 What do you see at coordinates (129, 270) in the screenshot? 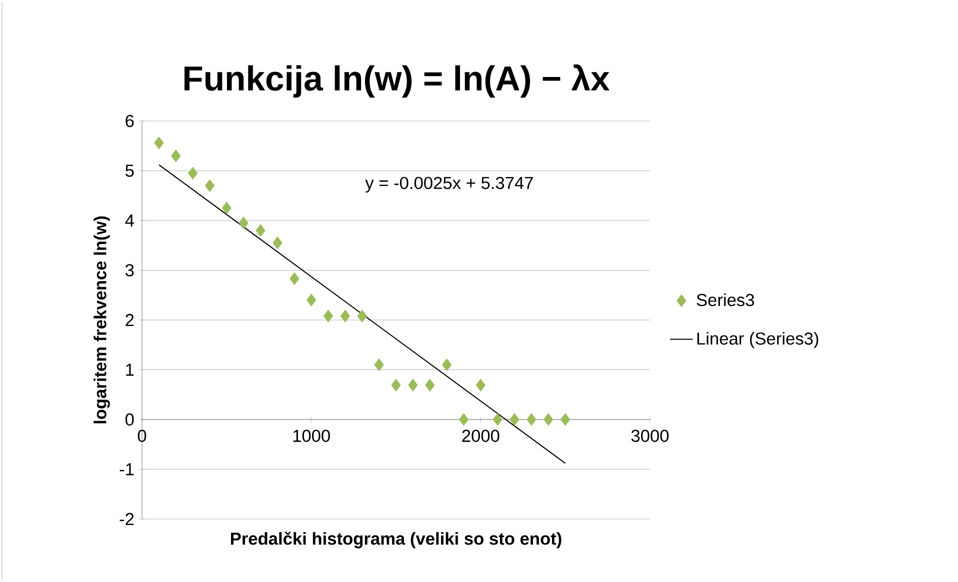
I see `y-tick-label: 3` at bounding box center [129, 270].